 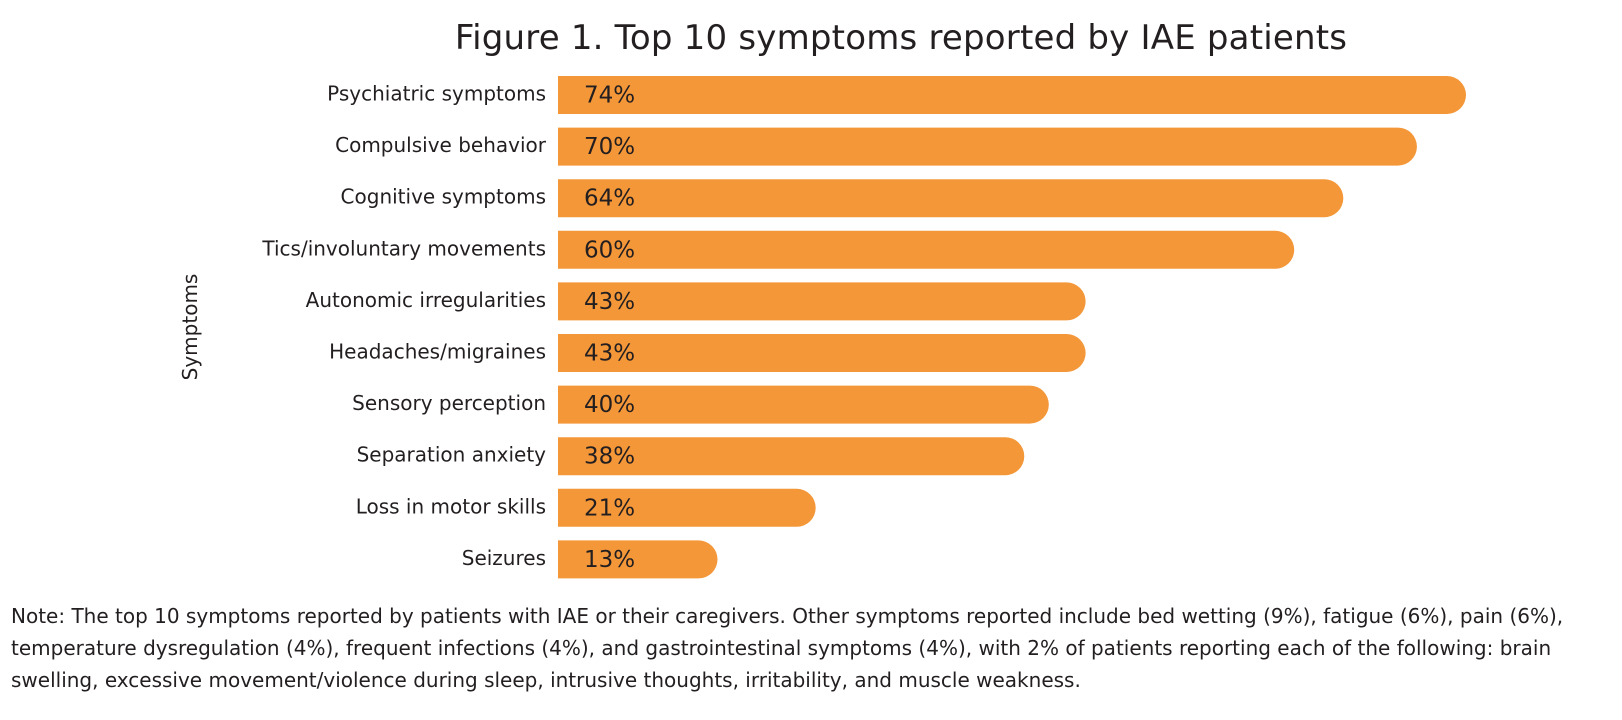 What do you see at coordinates (609, 457) in the screenshot?
I see `data-label: 38%` at bounding box center [609, 457].